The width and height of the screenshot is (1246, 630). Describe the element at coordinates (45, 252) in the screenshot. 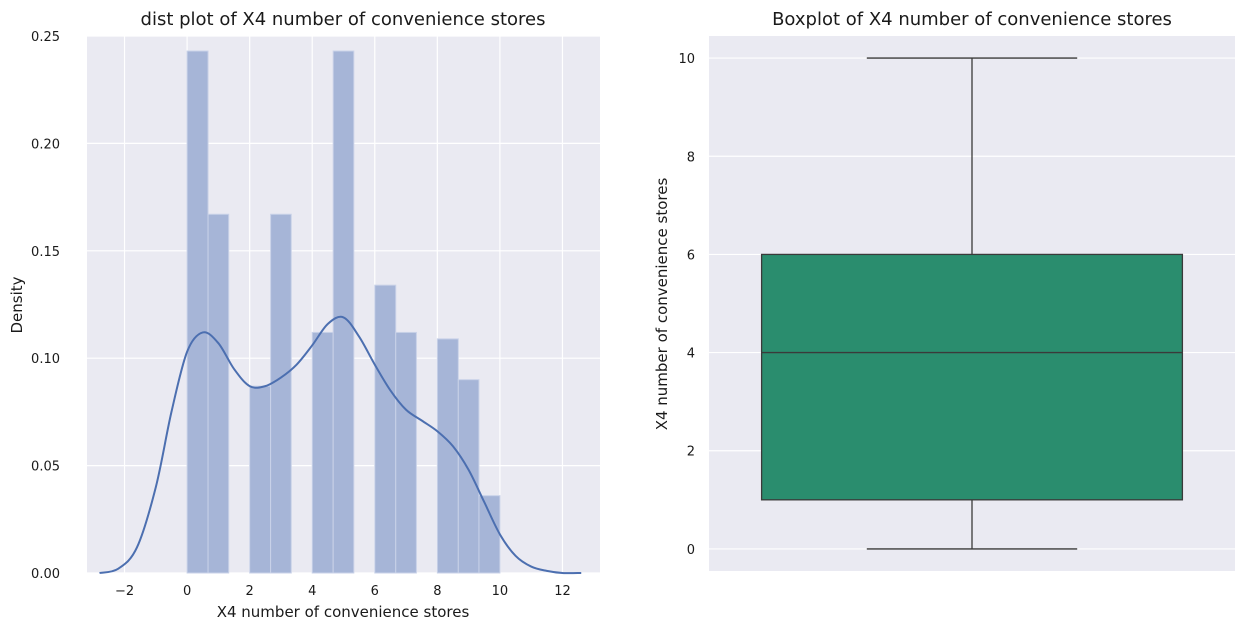

I see `y-tick-label: 0.15` at that location.